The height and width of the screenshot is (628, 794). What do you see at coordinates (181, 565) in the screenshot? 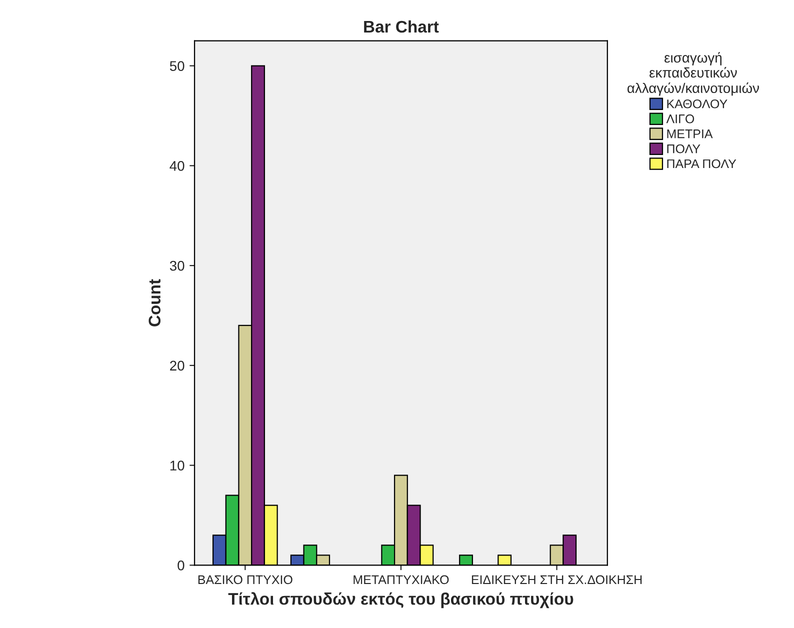
I see `y-tick-label: 0` at bounding box center [181, 565].